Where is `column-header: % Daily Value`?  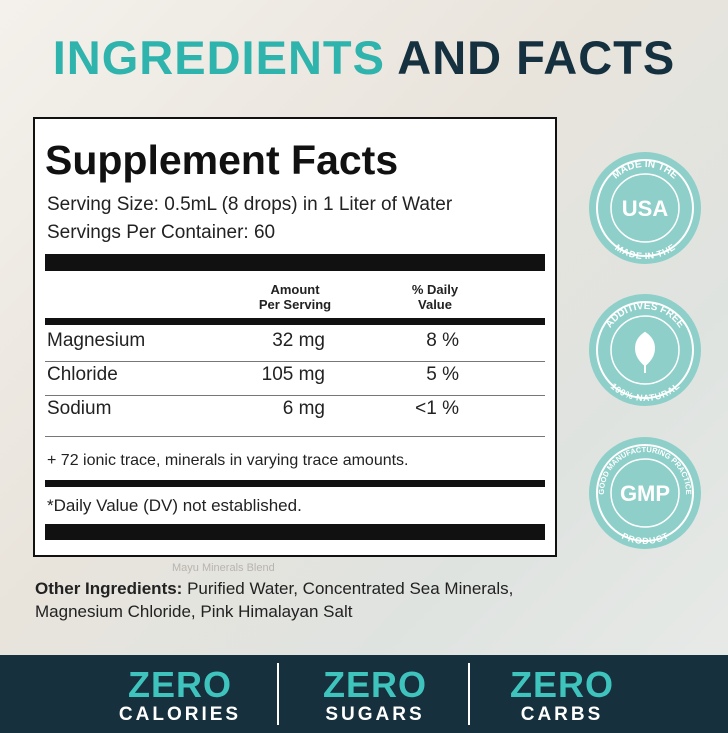
column-header: % Daily Value is located at coordinates (435, 297).